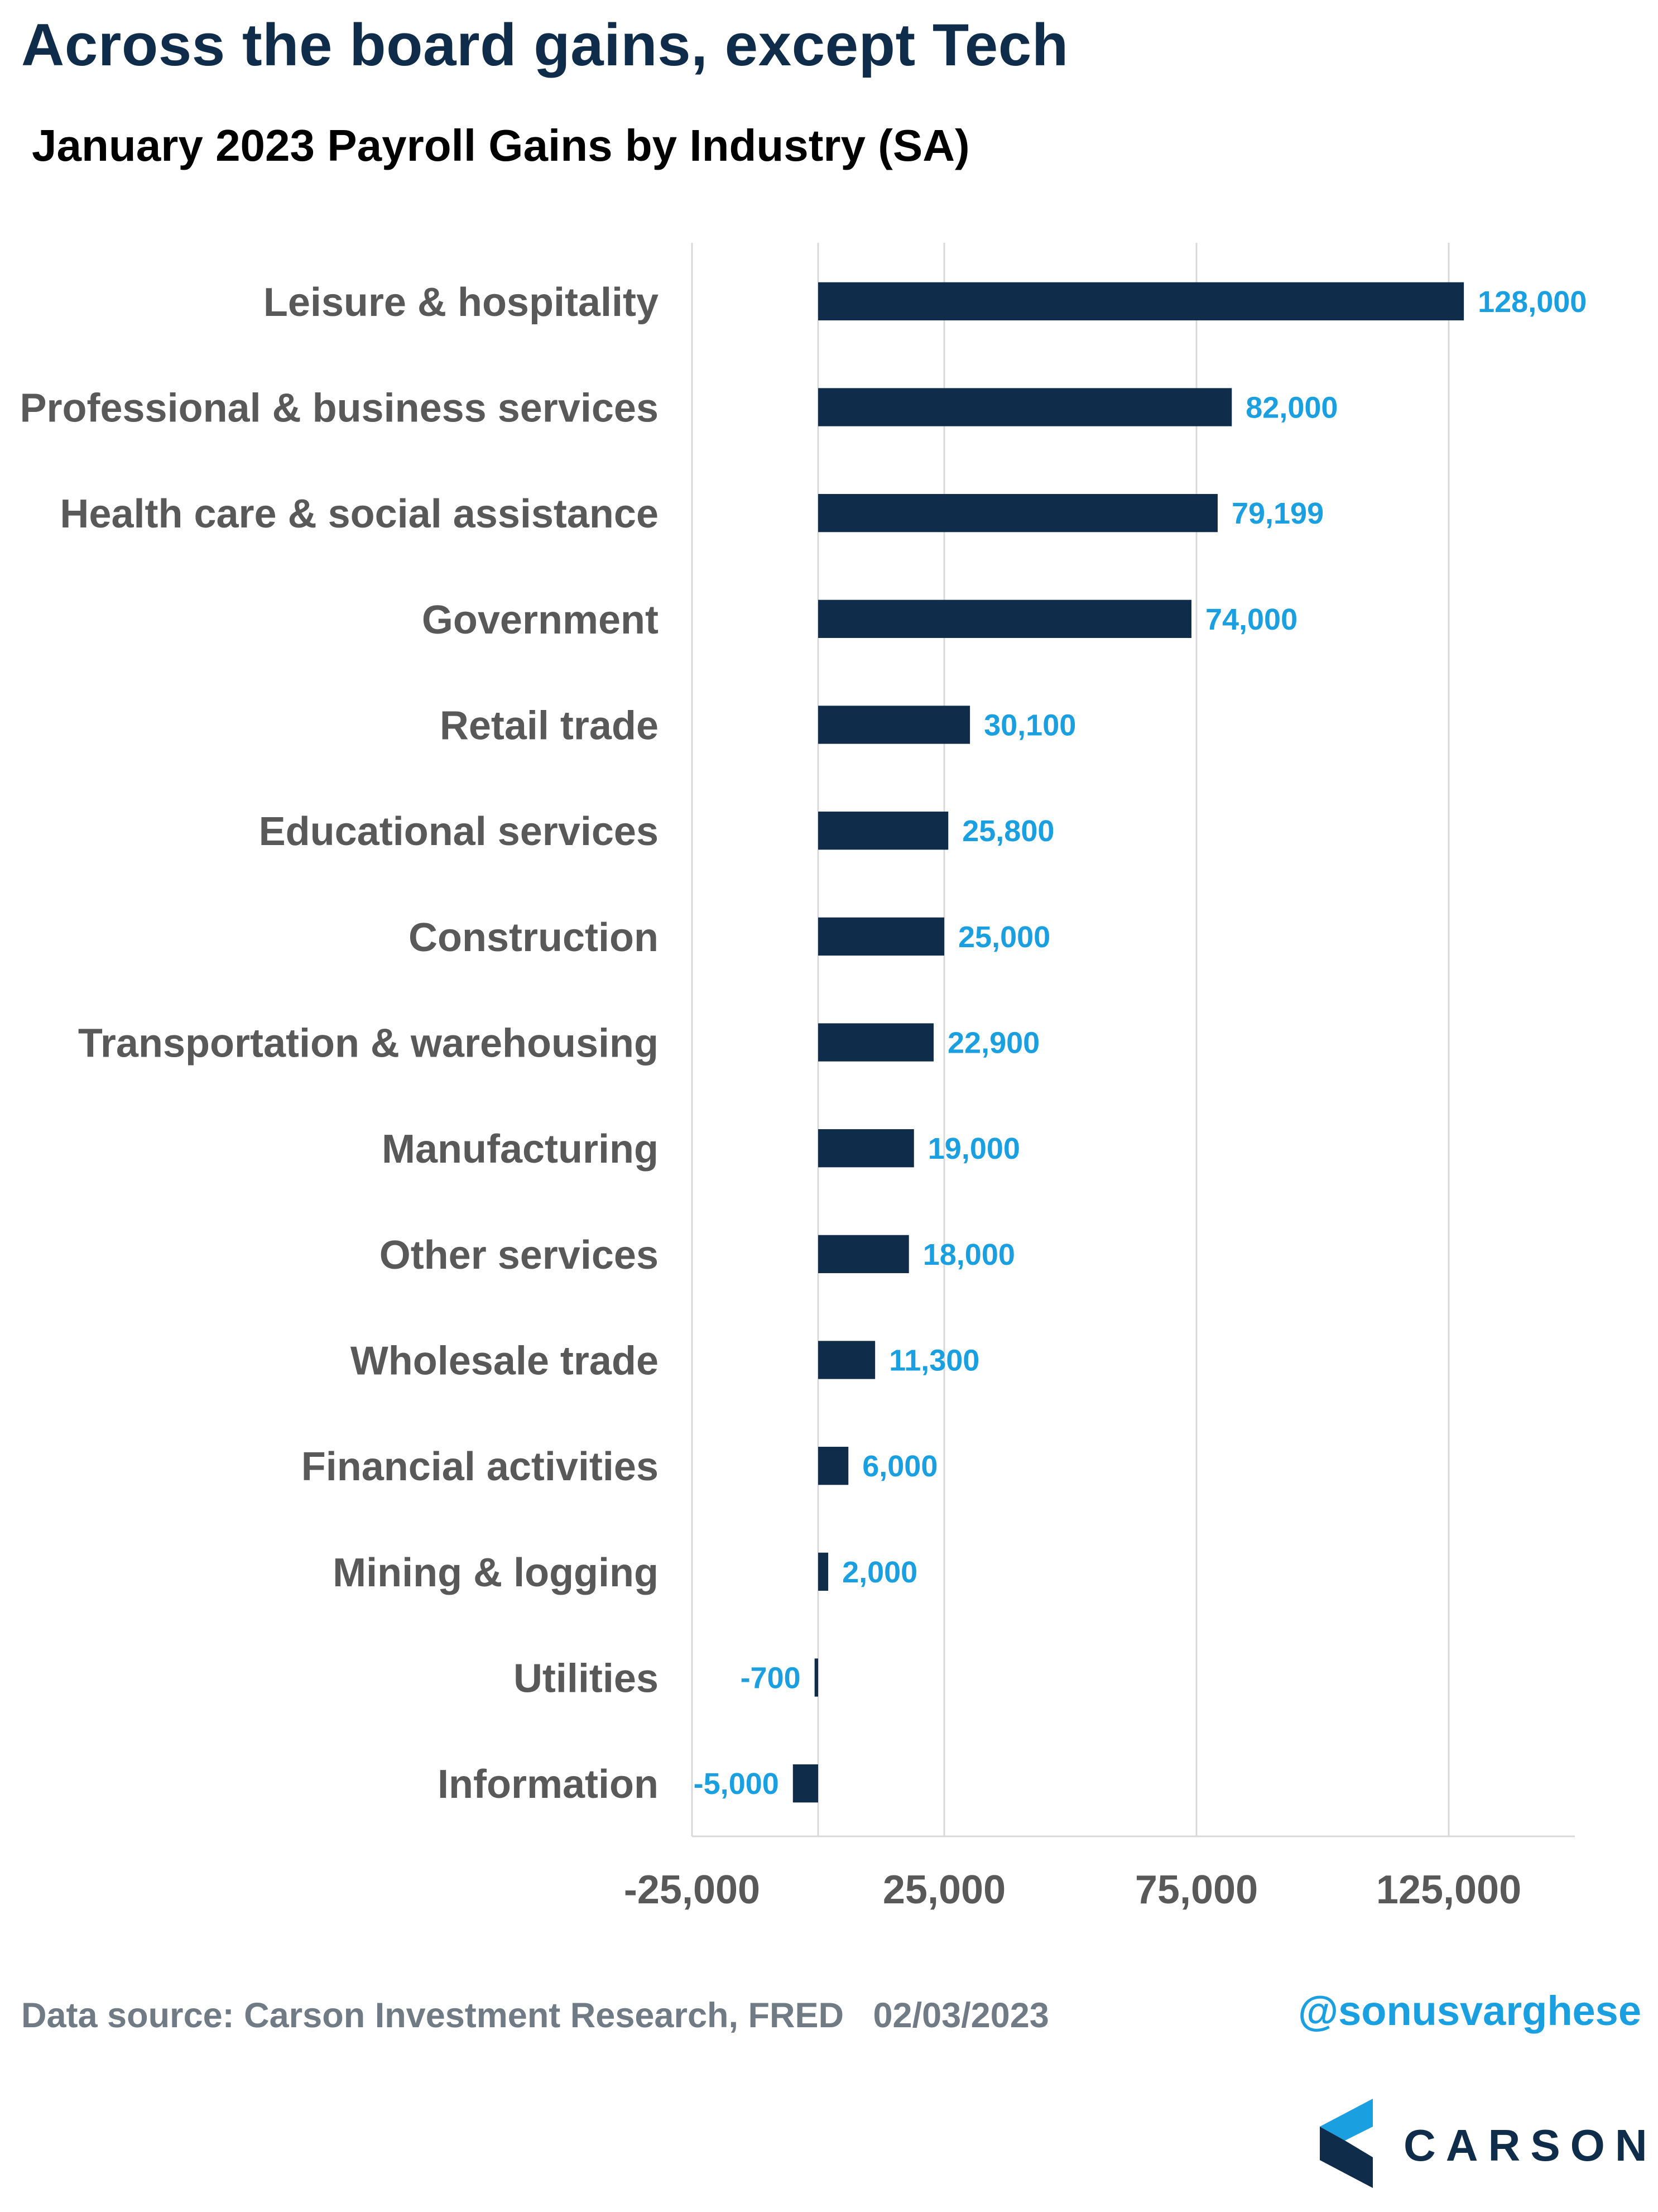  I want to click on tick-layer: -25,000 25,000 75,000 125,000, so click(1072, 1890).